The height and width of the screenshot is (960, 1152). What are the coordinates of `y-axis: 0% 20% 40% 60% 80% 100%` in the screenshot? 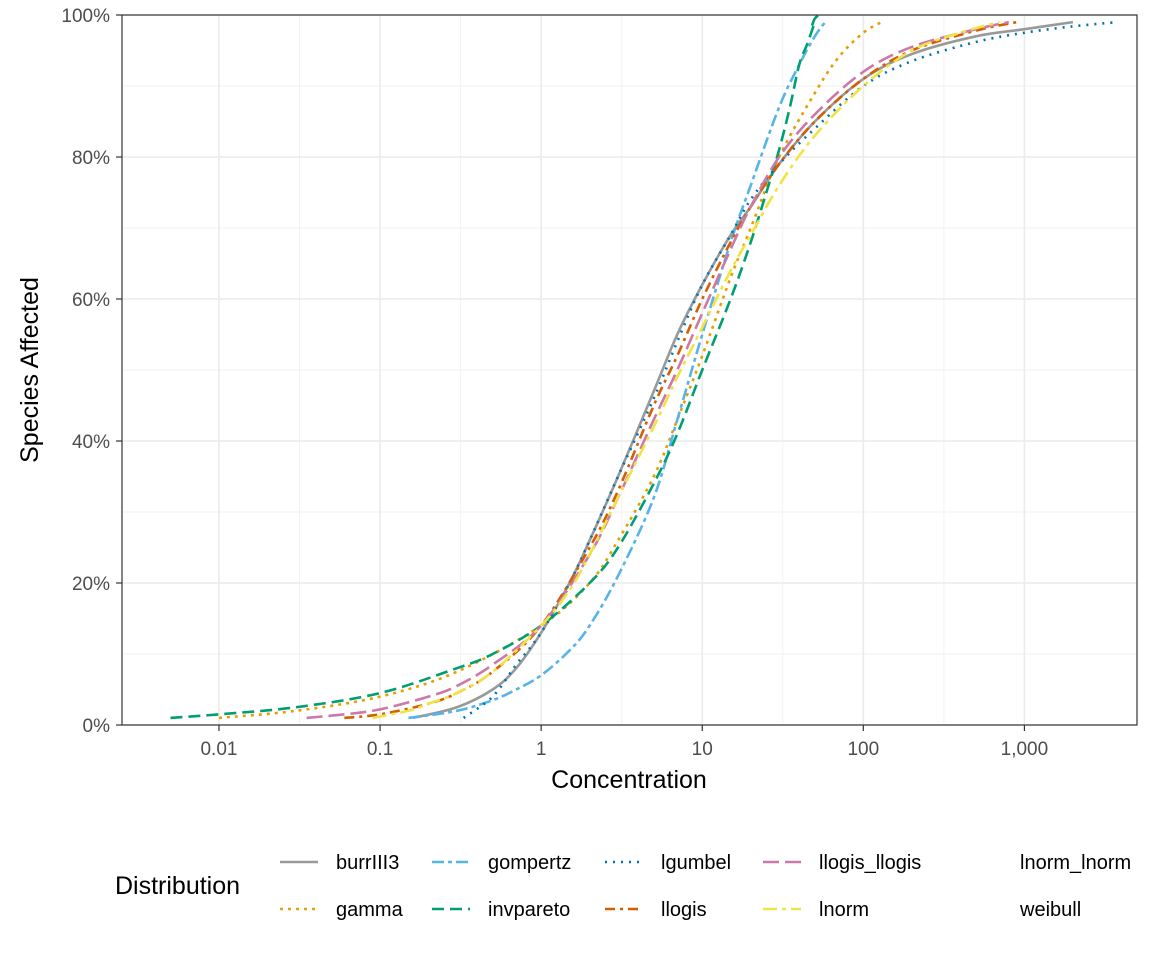 It's located at (91, 371).